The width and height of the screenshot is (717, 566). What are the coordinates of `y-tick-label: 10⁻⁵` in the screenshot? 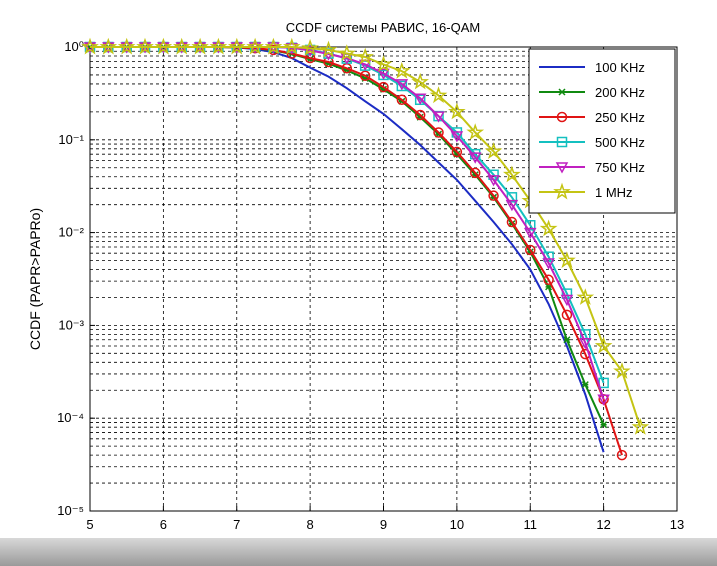 It's located at (70, 510).